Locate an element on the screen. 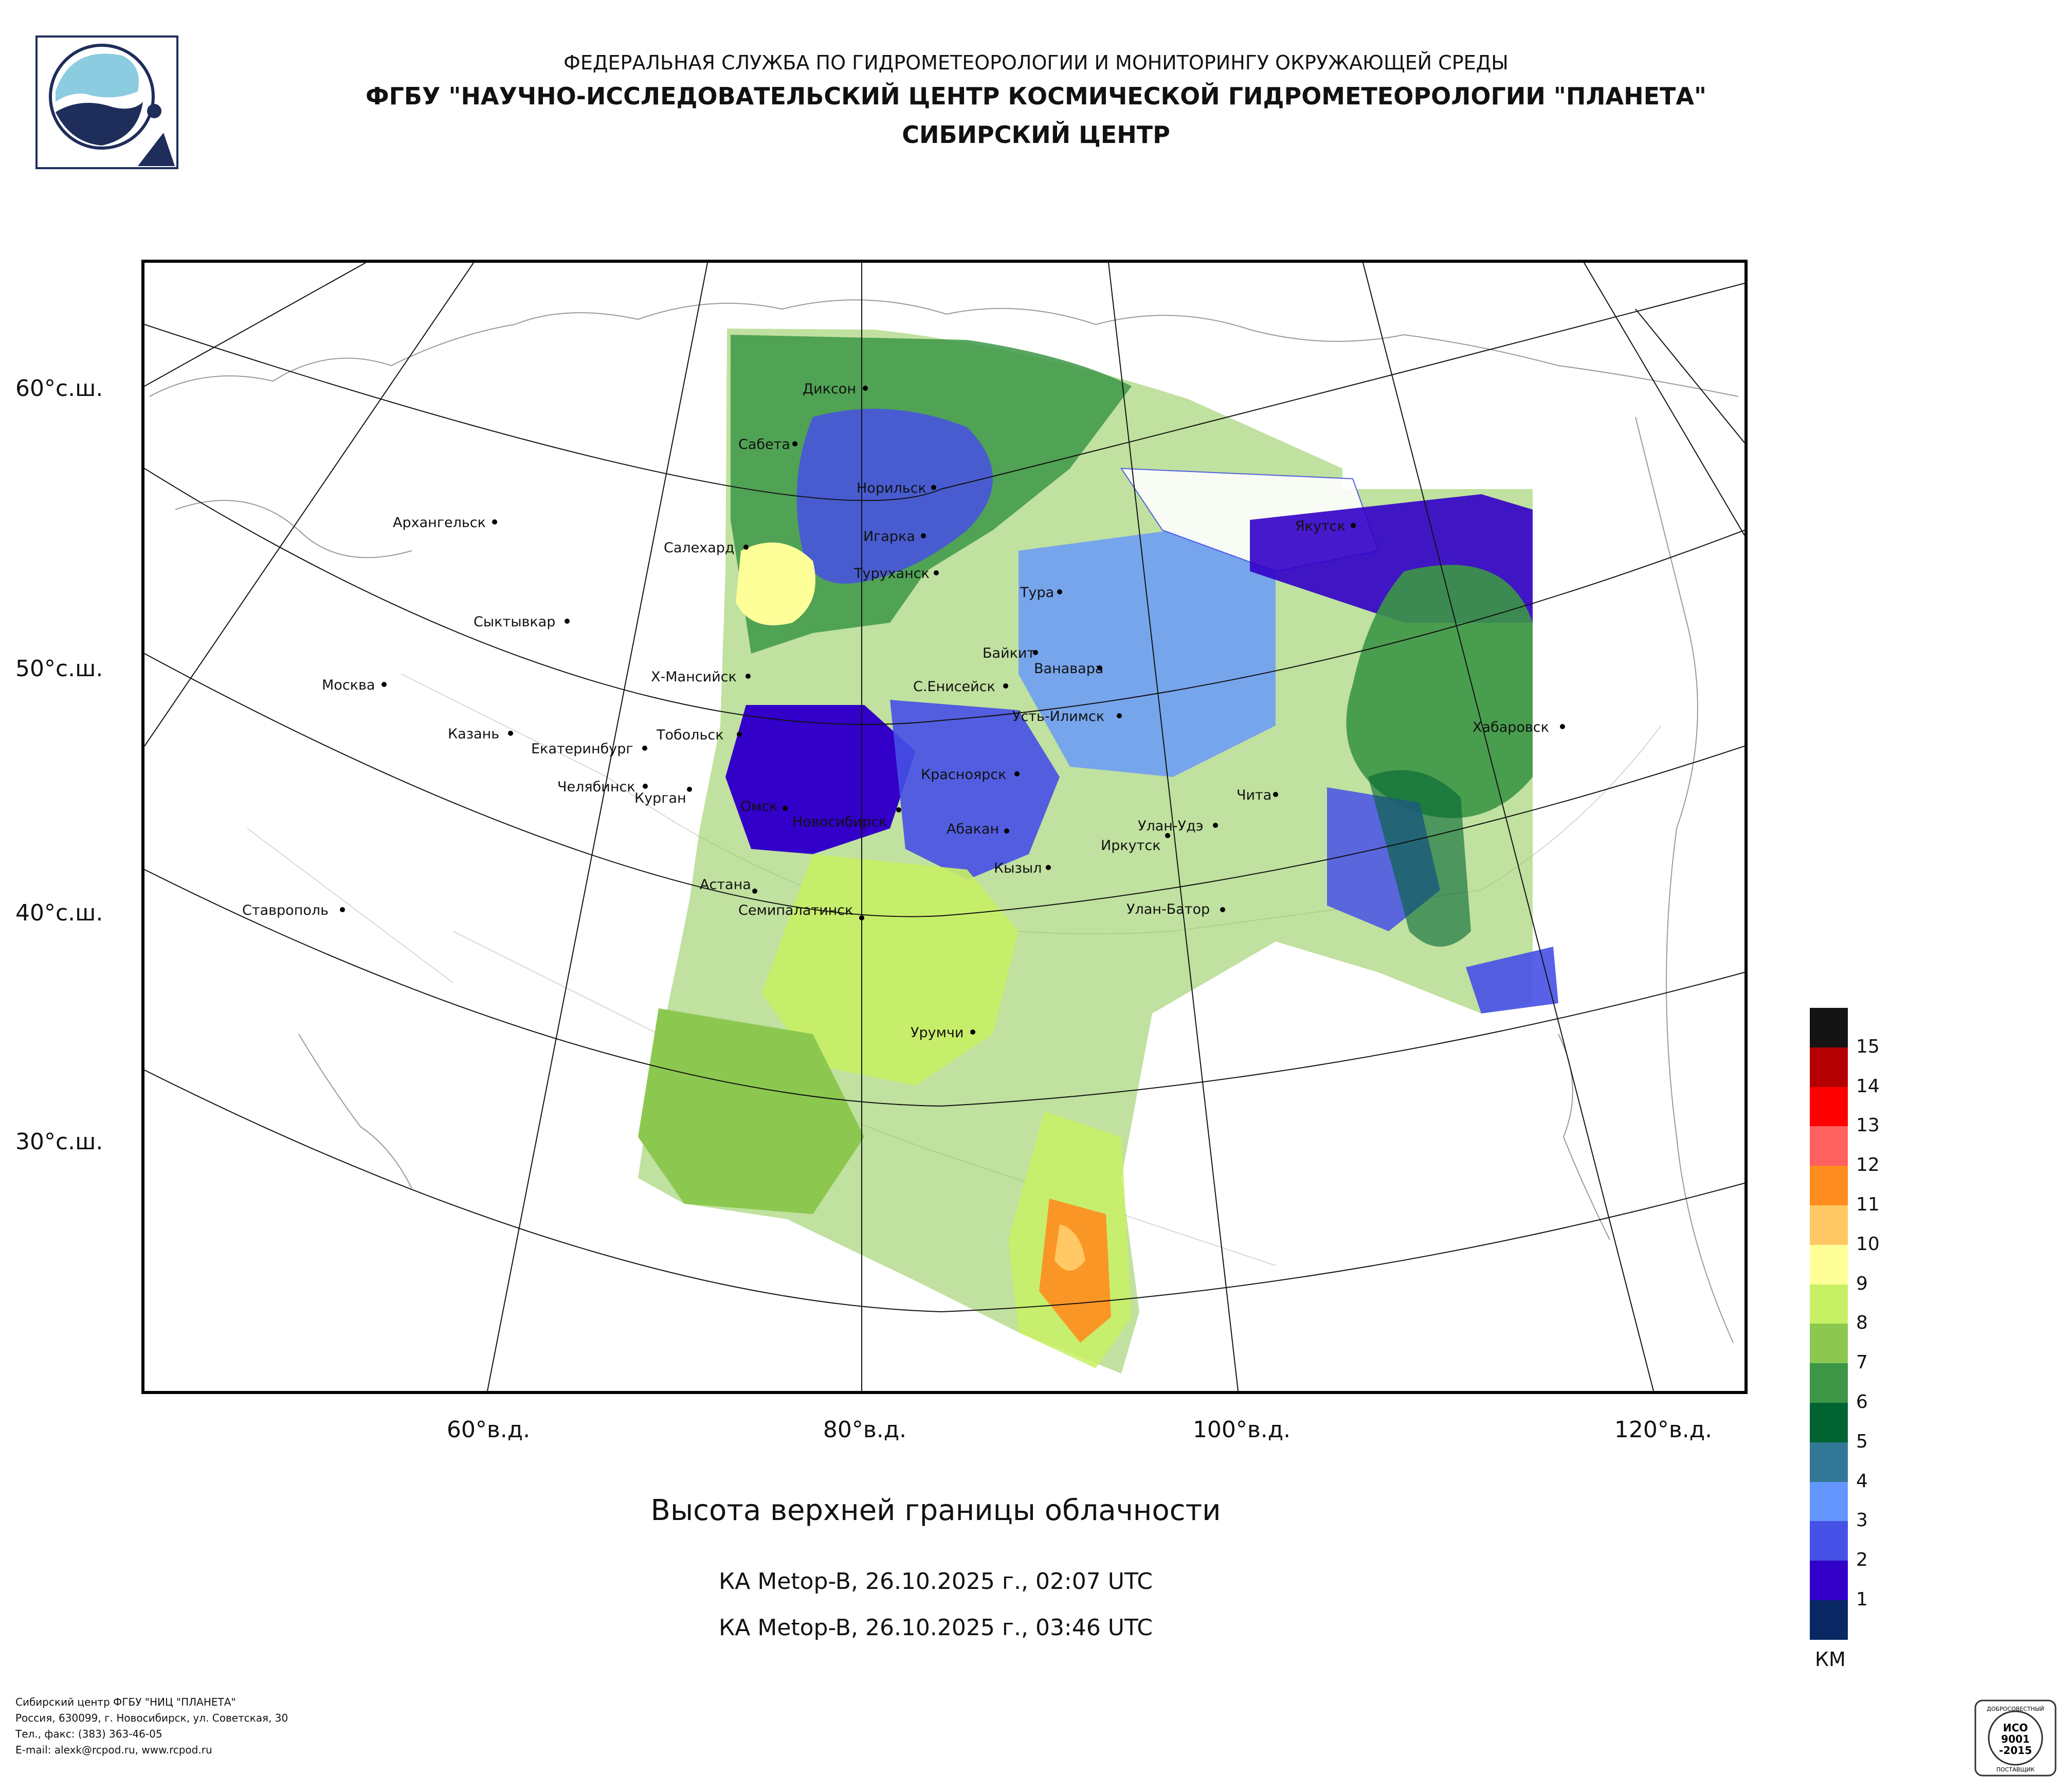 This screenshot has height=1791, width=2072. city-vanavara: Ванавара is located at coordinates (1068, 669).